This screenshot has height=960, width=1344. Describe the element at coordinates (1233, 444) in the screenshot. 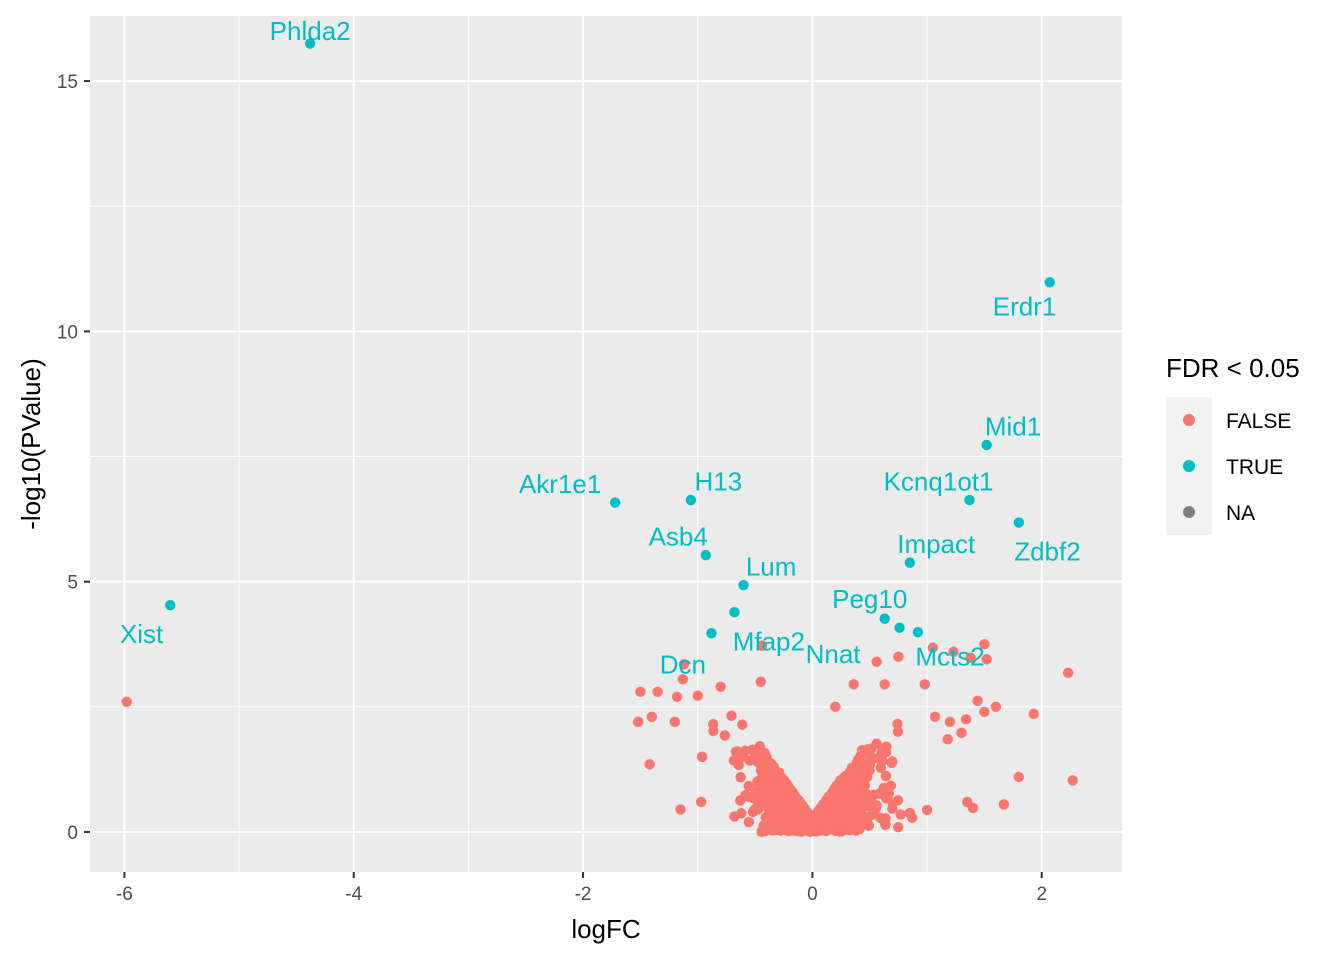

I see `legend: FDR < 0.05 FALSE TRUE NA` at that location.